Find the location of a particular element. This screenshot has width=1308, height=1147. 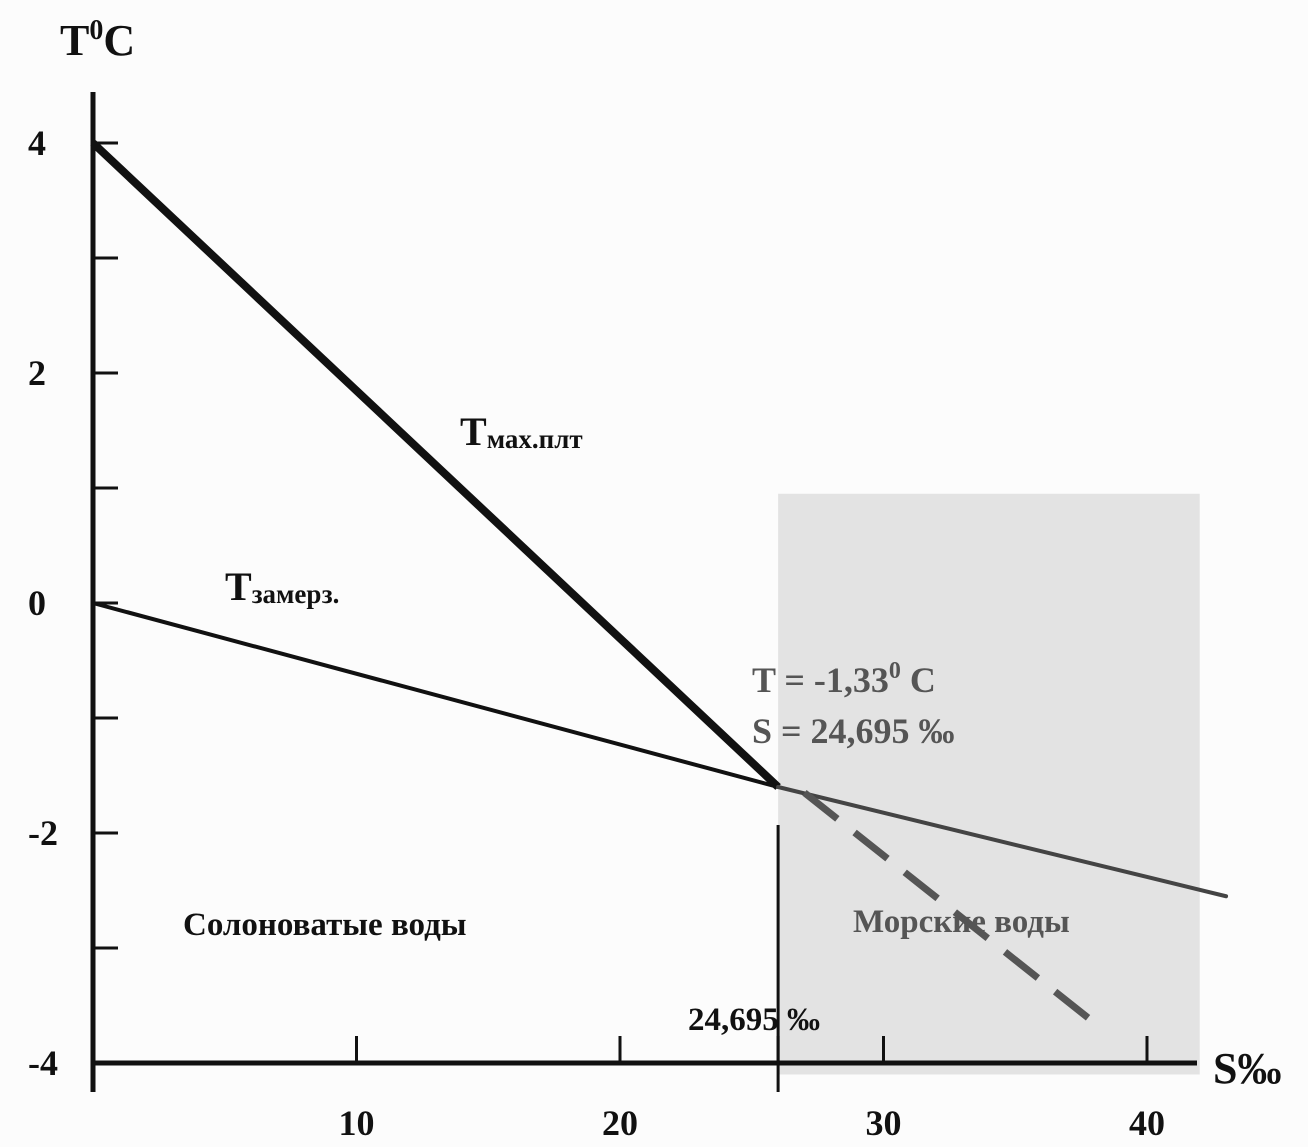

y-tick-label: 4 is located at coordinates (37, 143).